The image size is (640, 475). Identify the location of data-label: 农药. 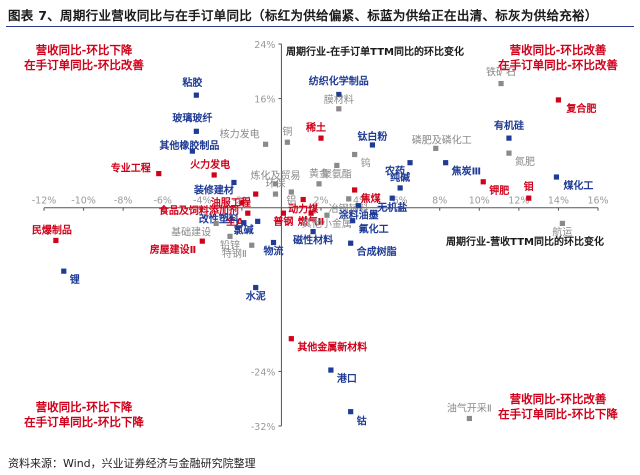
(394, 171).